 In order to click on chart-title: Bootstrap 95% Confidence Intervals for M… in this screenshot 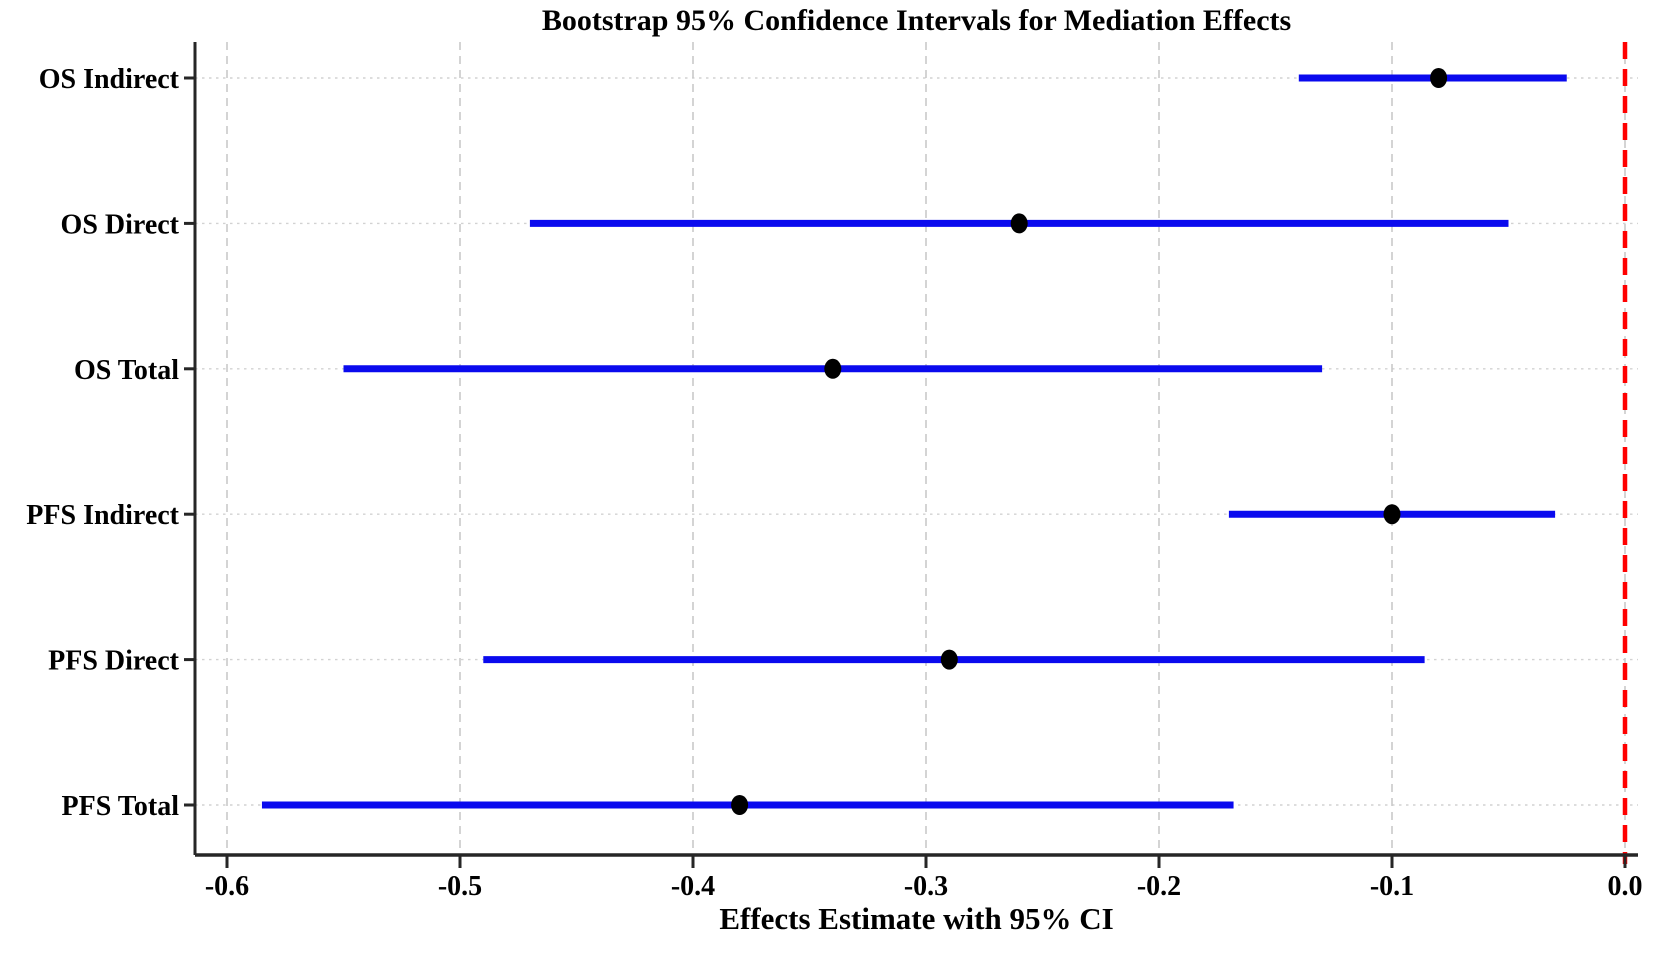, I will do `click(916, 20)`.